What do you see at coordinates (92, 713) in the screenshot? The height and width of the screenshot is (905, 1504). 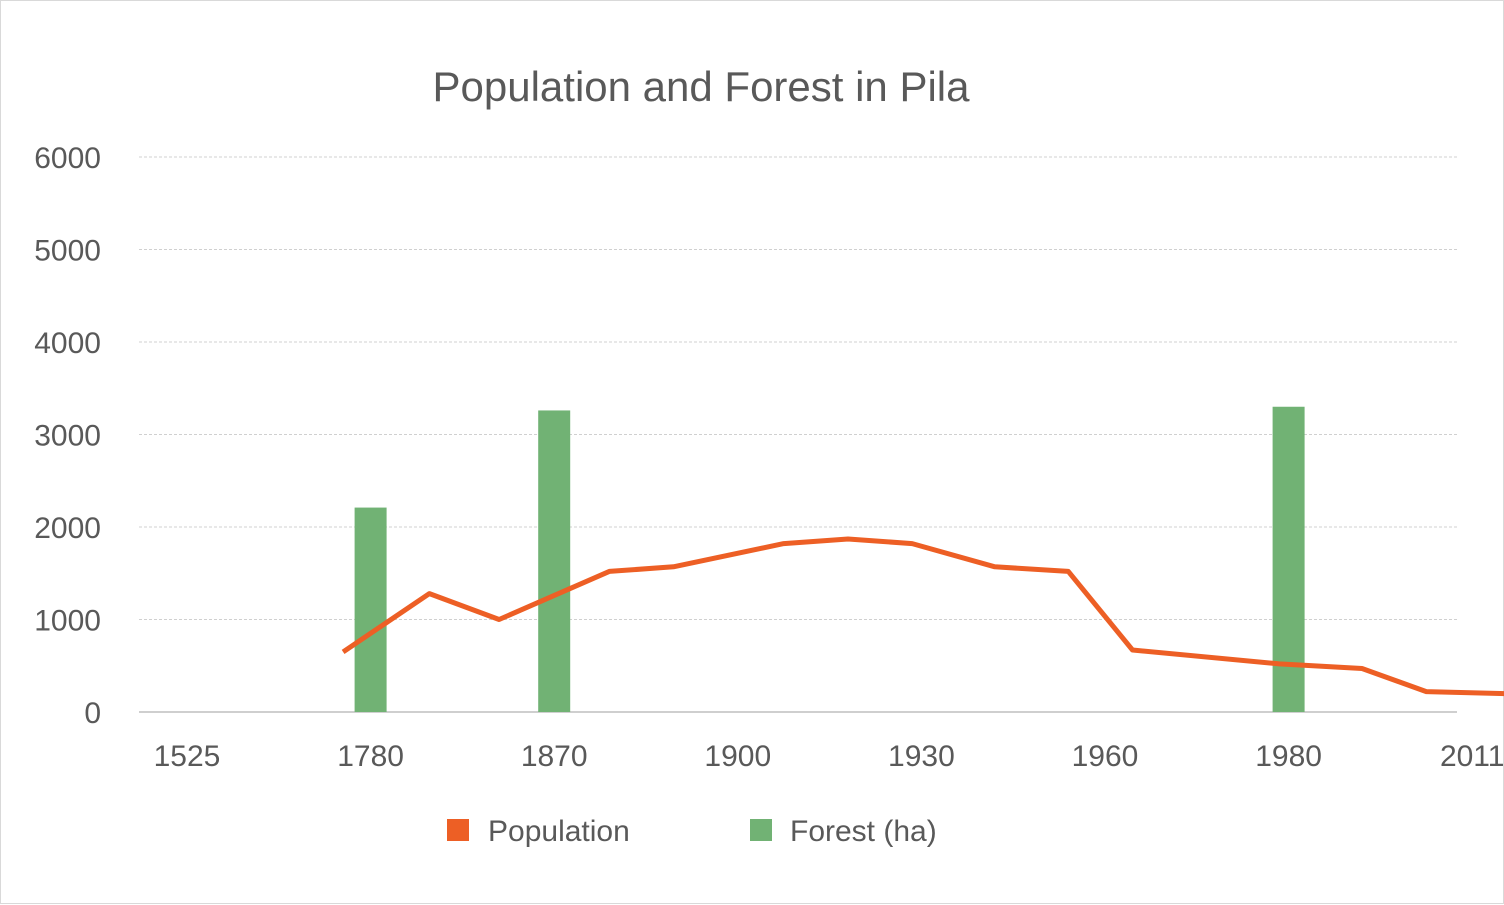 I see `y-tick-label: 0` at bounding box center [92, 713].